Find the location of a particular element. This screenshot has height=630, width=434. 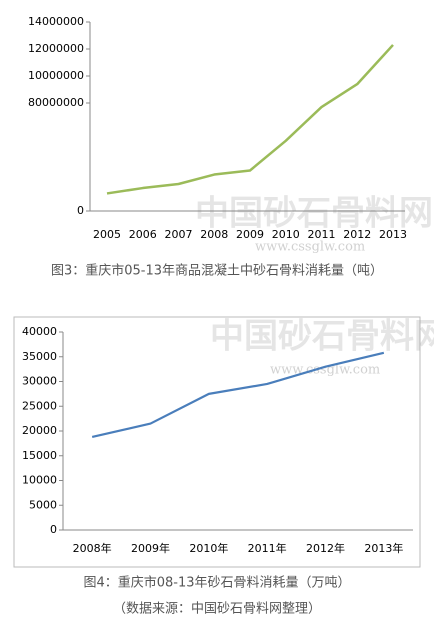

x-tick-label: 2008 is located at coordinates (214, 234).